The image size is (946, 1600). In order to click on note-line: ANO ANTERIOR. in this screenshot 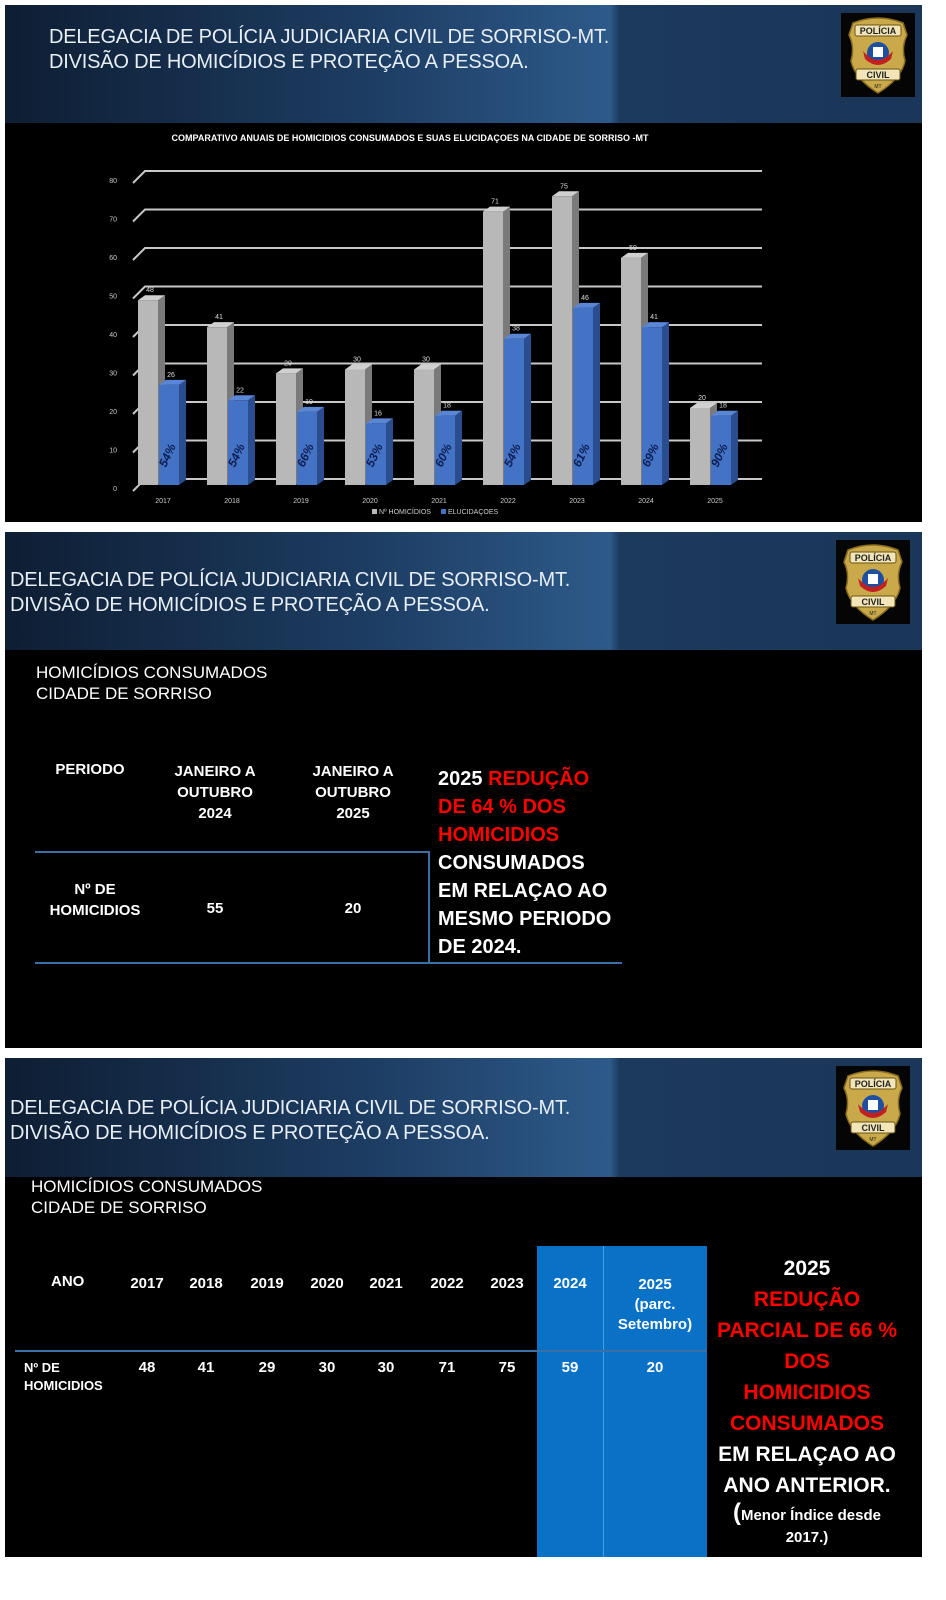, I will do `click(807, 1485)`.